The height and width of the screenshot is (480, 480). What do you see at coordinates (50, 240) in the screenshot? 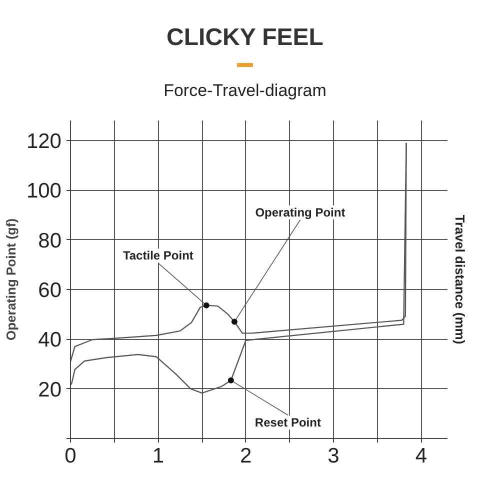
I see `y-tick-label: 80` at bounding box center [50, 240].